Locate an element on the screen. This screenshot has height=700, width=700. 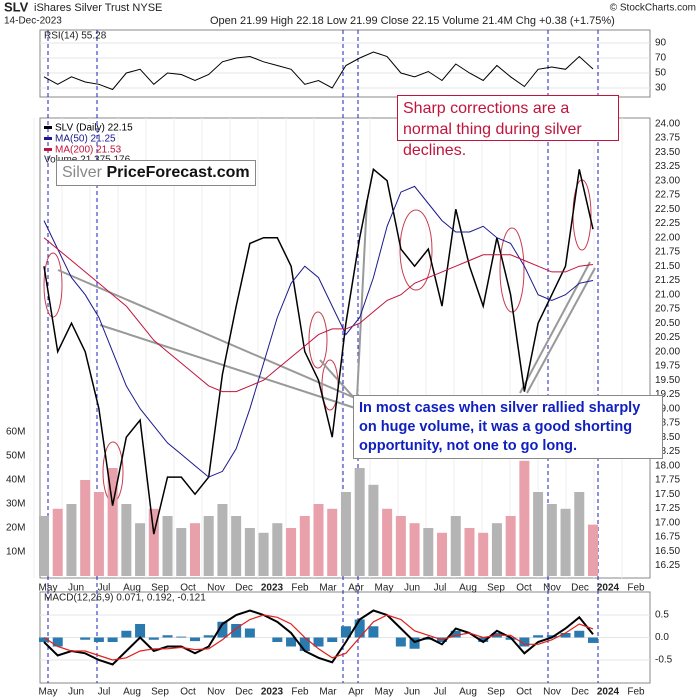
legend-entry: MA(50) 21.25 is located at coordinates (85, 139).